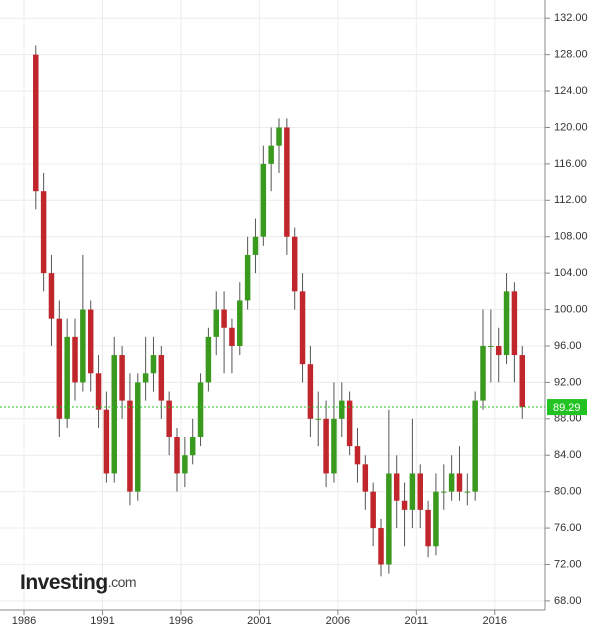  I want to click on y-tick-label: 68.00, so click(568, 601).